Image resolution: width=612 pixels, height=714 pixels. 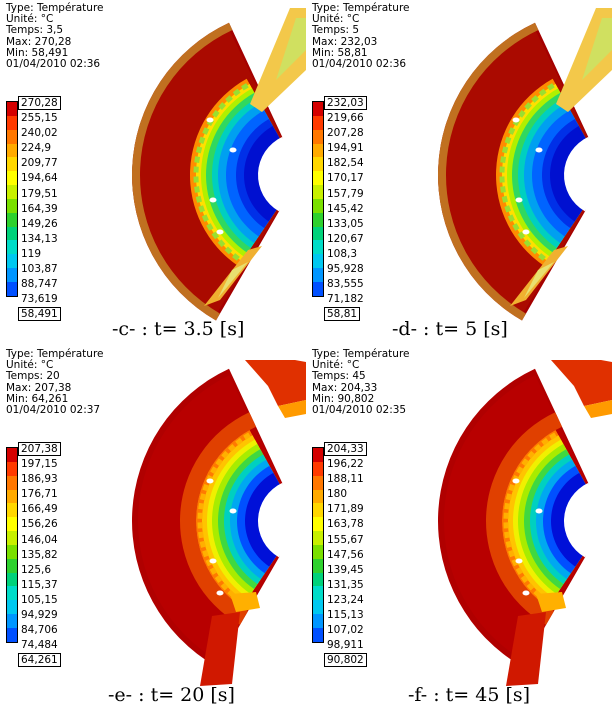 I want to click on legend-value: 196,22, so click(x=345, y=464).